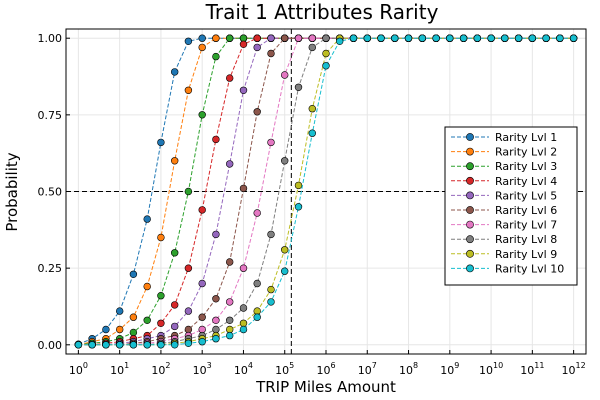  Describe the element at coordinates (526, 195) in the screenshot. I see `legend-entry: Rarity Lvl 5` at that location.